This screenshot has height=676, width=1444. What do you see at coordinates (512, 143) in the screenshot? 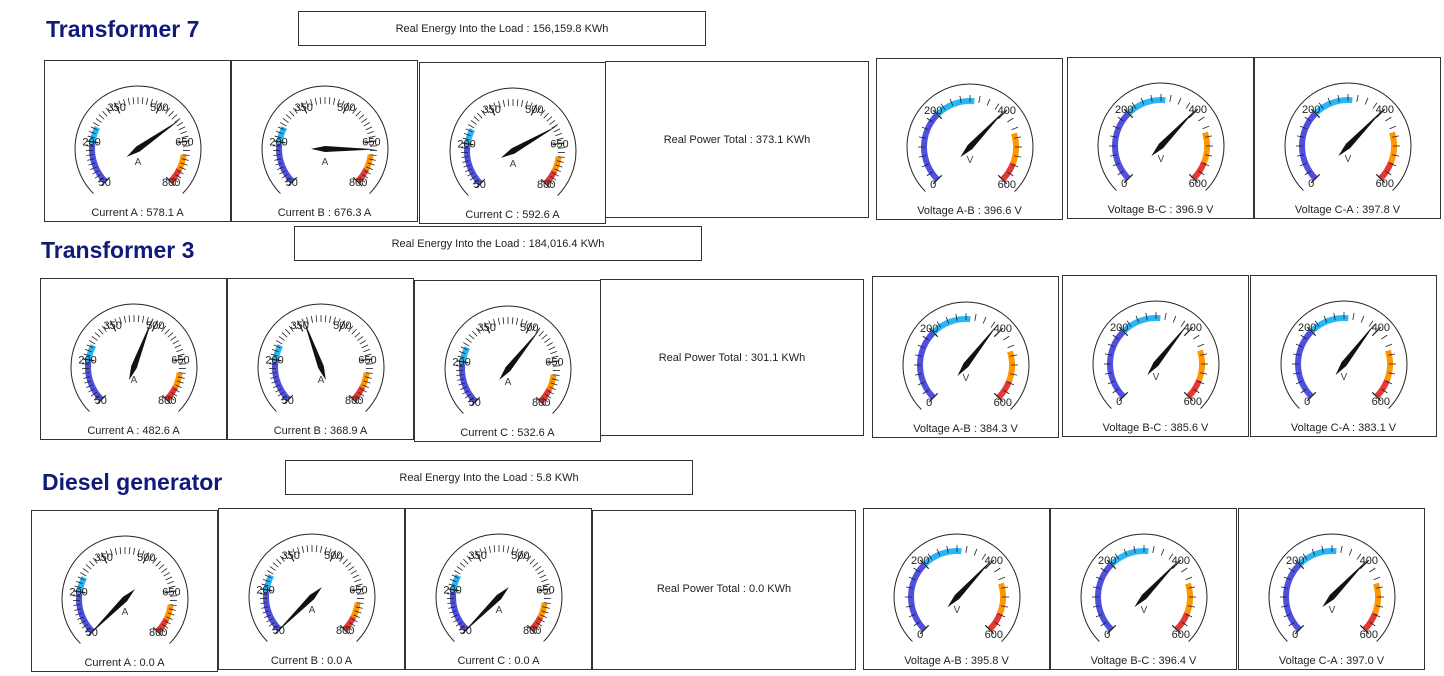
I see `current-c-gauge: 50 200 350 500 650 800 A Current C : 592.6 A` at bounding box center [512, 143].